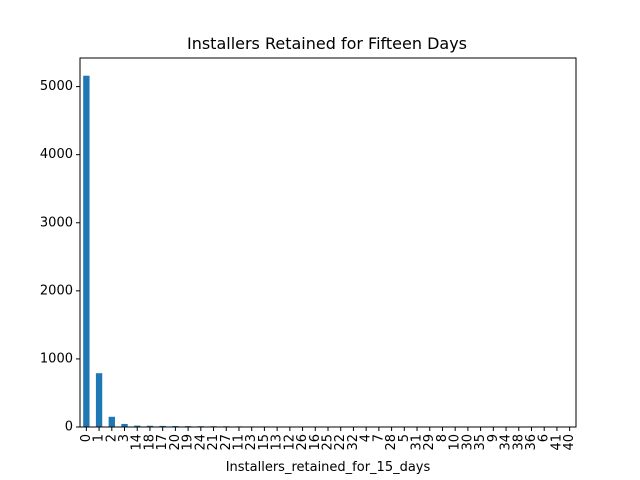 The width and height of the screenshot is (640, 480). What do you see at coordinates (328, 442) in the screenshot?
I see `x-tick-label-25: 25` at bounding box center [328, 442].